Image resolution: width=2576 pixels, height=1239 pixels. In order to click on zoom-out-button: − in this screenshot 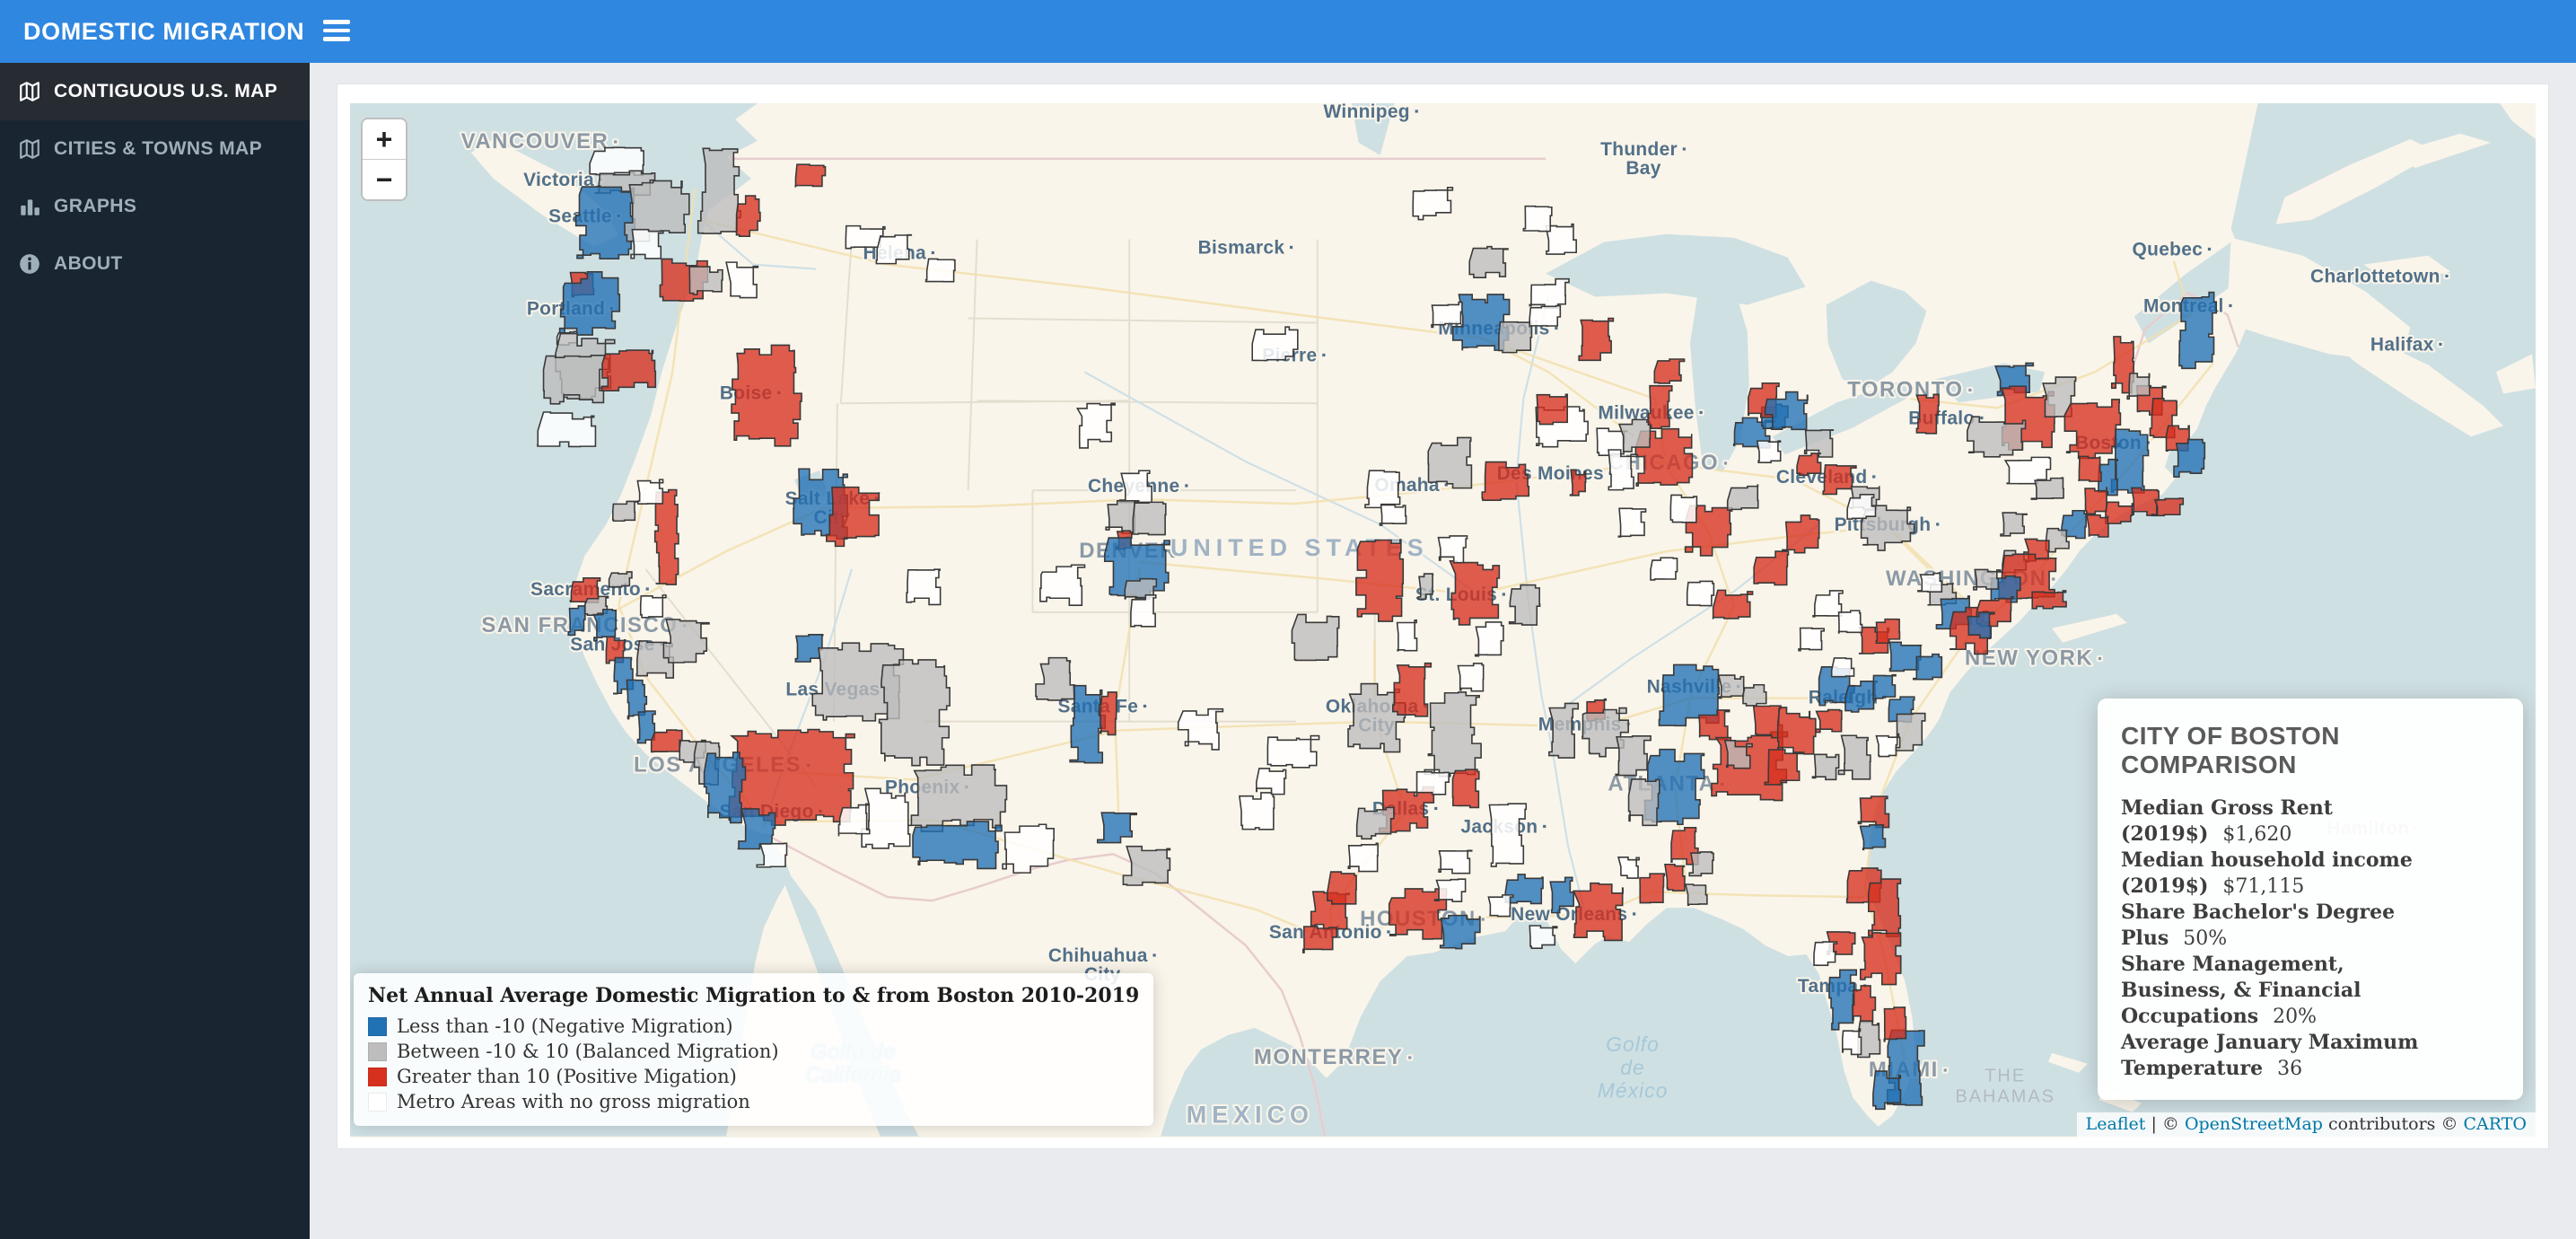, I will do `click(384, 180)`.